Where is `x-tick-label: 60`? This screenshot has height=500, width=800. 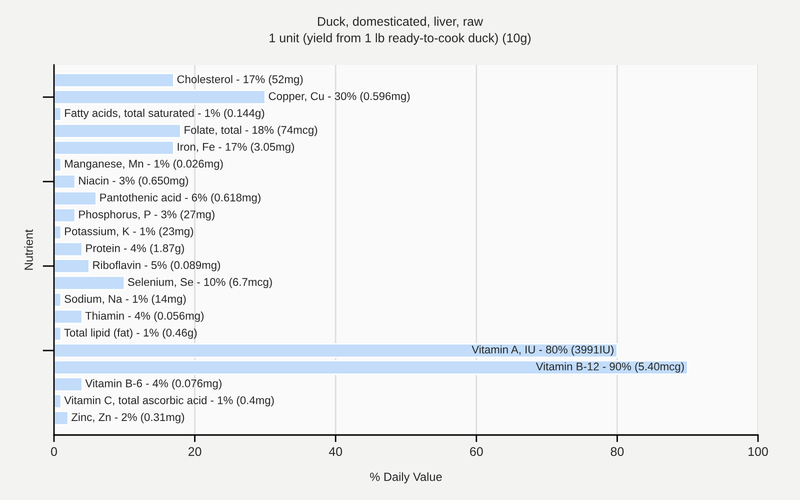
x-tick-label: 60 is located at coordinates (476, 451).